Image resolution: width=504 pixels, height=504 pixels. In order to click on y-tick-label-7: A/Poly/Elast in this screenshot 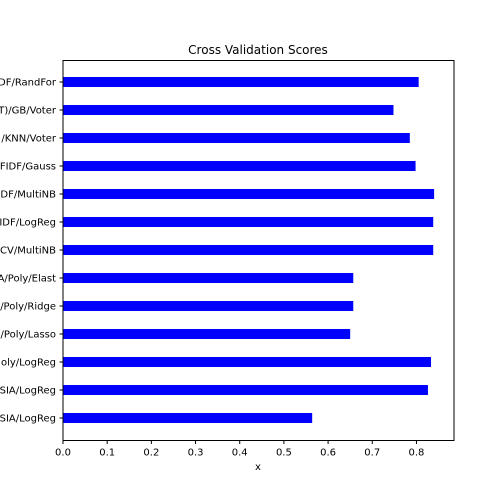, I will do `click(28, 279)`.